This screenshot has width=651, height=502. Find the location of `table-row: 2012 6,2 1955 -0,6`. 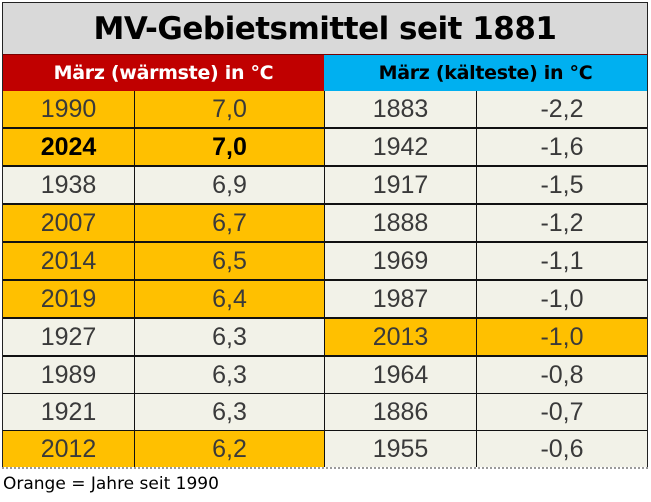

table-row: 2012 6,2 1955 -0,6 is located at coordinates (325, 448).